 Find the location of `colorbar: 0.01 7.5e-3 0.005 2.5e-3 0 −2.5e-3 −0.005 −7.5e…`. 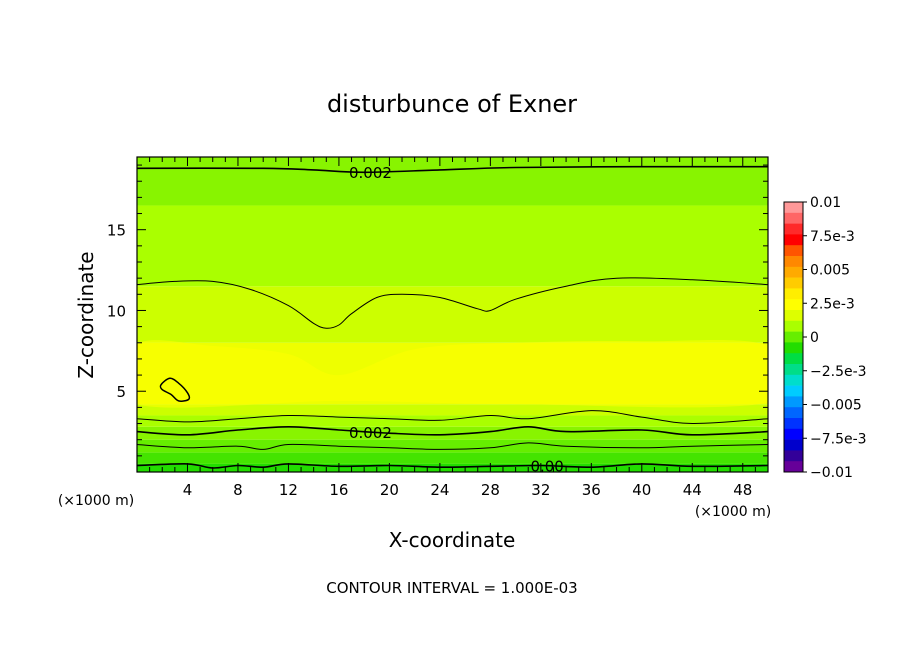

colorbar: 0.01 7.5e-3 0.005 2.5e-3 0 −2.5e-3 −0.005 −7.5e… is located at coordinates (825, 338).